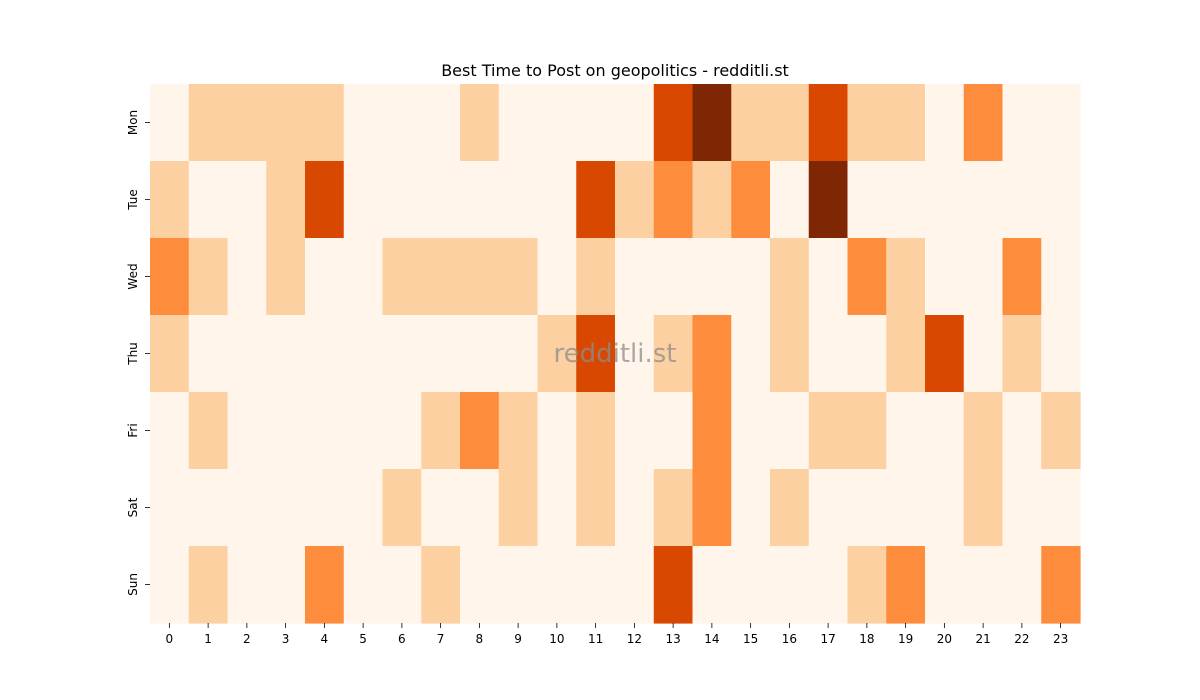 The height and width of the screenshot is (700, 1200). Describe the element at coordinates (133, 354) in the screenshot. I see `y-tick-label-thu: Thu` at that location.